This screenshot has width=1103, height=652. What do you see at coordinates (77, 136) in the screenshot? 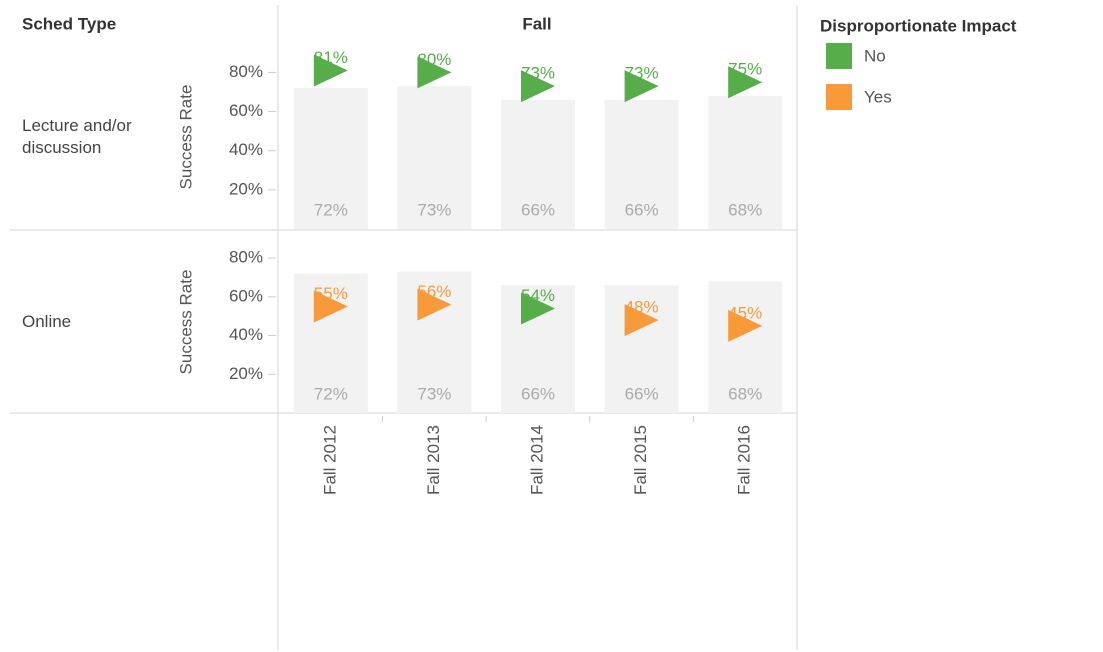
I see `row-label: Lecture and/or discussion` at bounding box center [77, 136].